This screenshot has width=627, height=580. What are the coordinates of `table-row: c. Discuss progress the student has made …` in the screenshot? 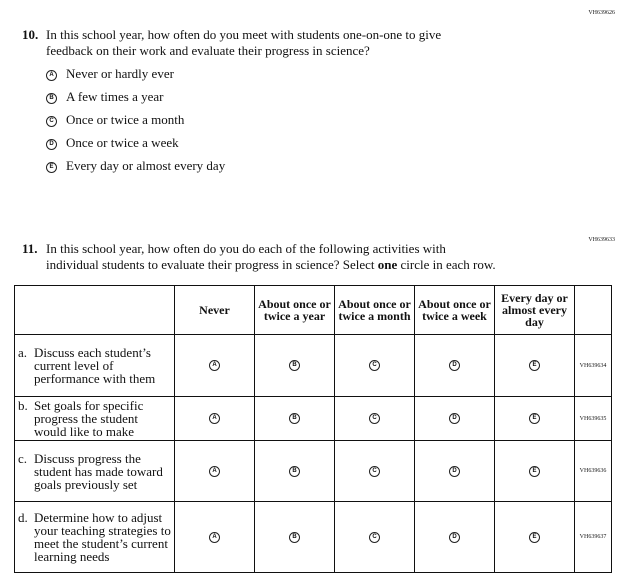 It's located at (313, 471).